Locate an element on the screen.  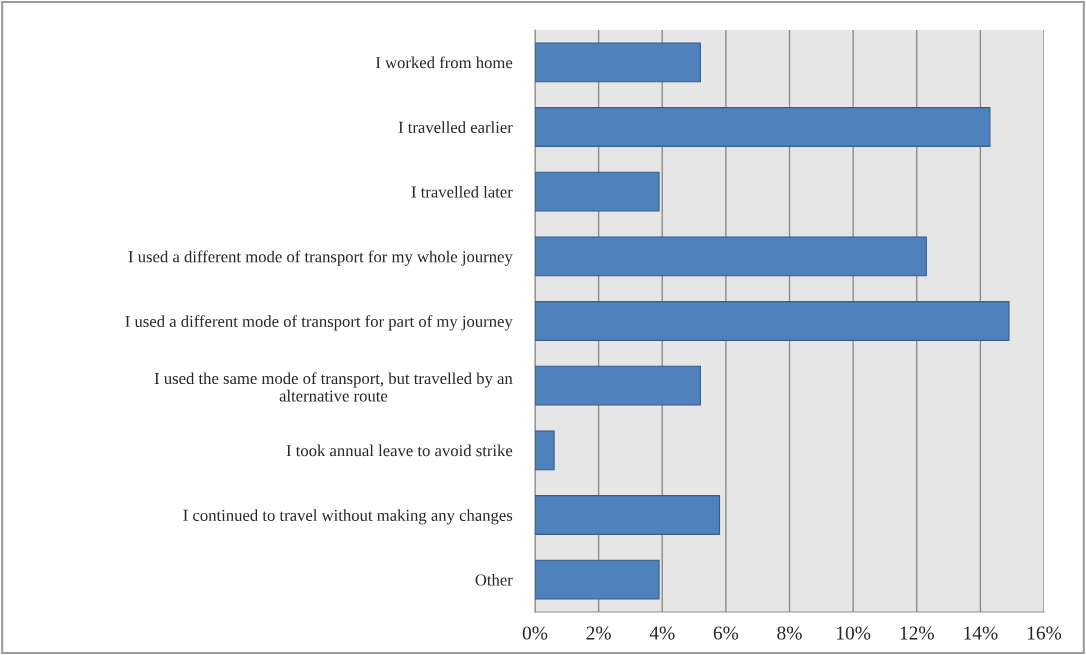
y-tick-label: I travelled earlier is located at coordinates (455, 127).